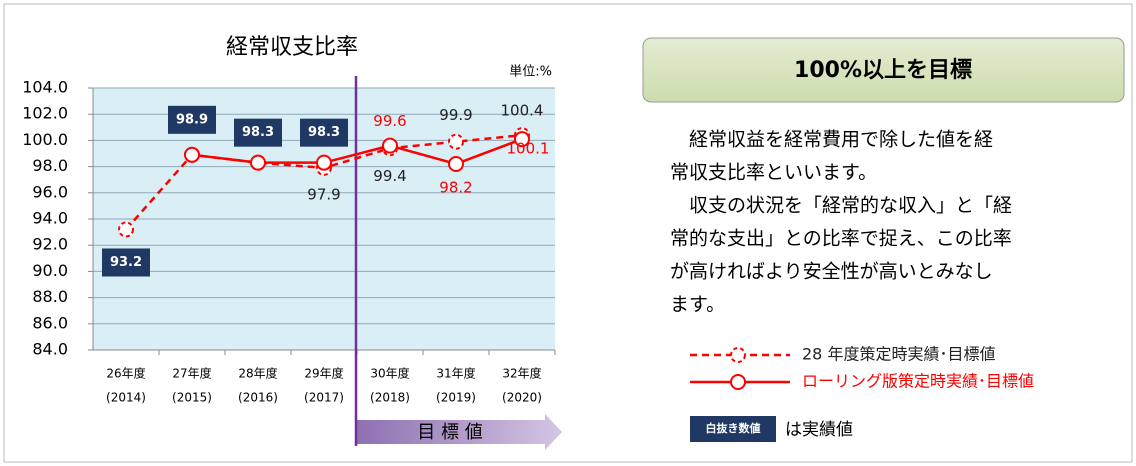  Describe the element at coordinates (522, 111) in the screenshot. I see `value-label: 100.4` at that location.